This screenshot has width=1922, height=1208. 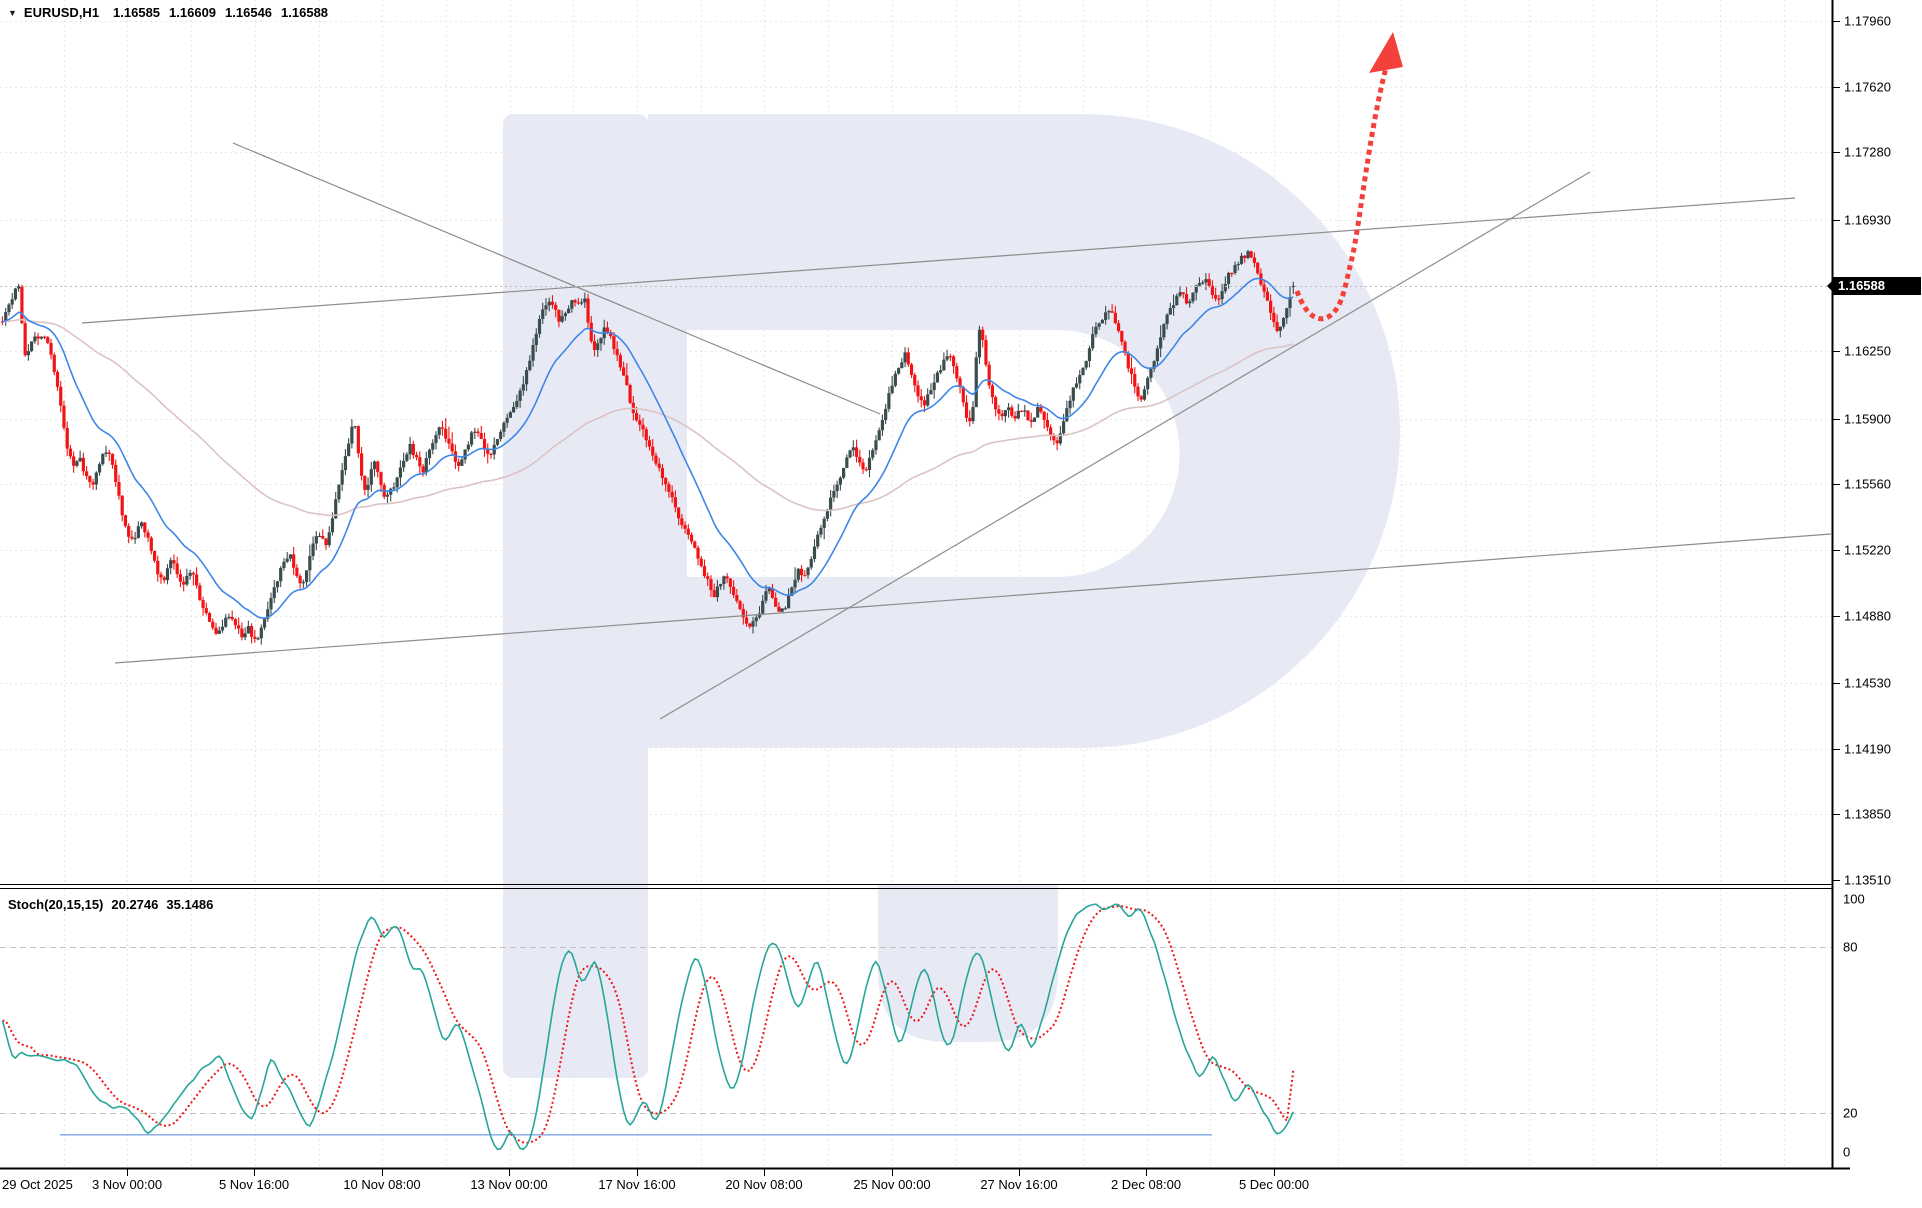 I want to click on stochastic-indicator, so click(x=648, y=1027).